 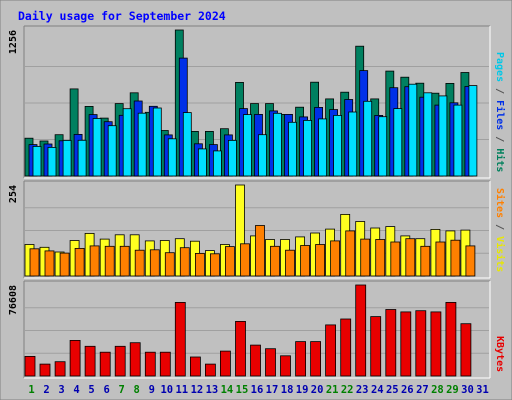 What do you see at coordinates (302, 390) in the screenshot?
I see `x-tick-label-day-19: 19` at bounding box center [302, 390].